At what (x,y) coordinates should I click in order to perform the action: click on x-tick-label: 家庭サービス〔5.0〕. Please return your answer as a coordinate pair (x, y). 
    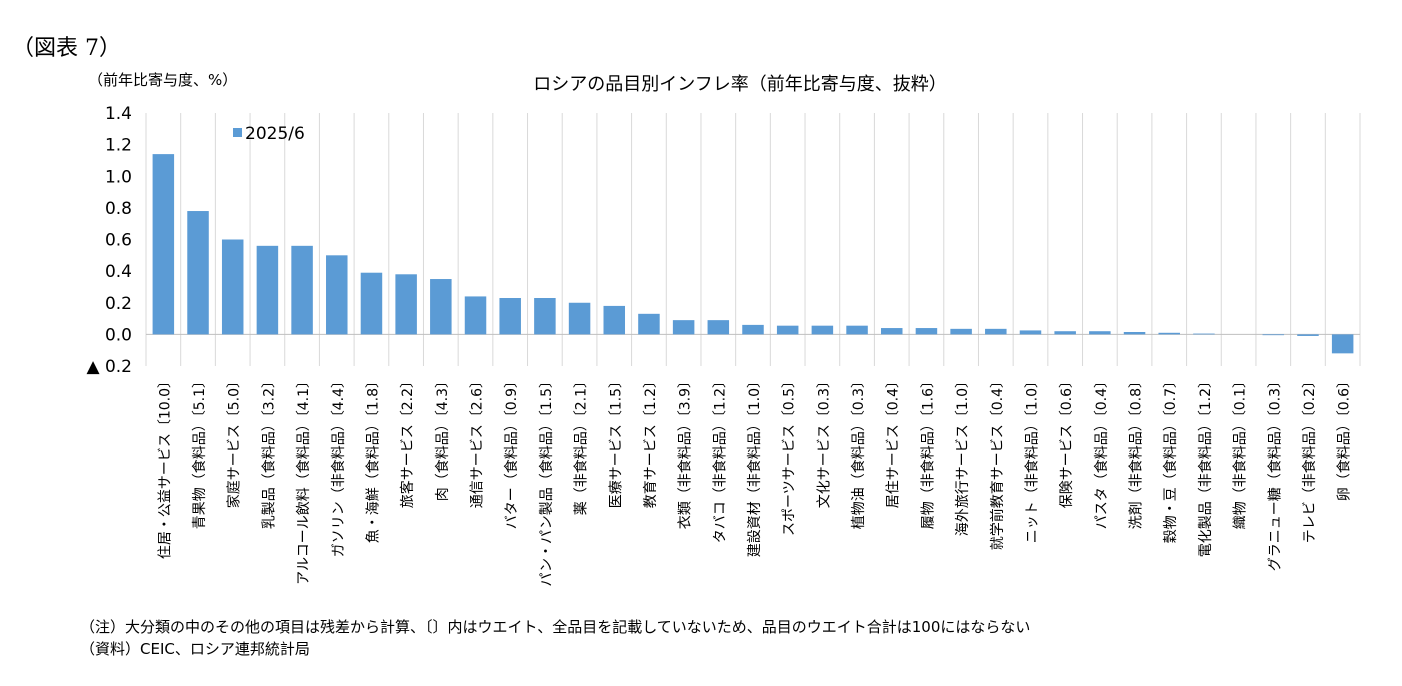
    Looking at the image, I should click on (234, 441).